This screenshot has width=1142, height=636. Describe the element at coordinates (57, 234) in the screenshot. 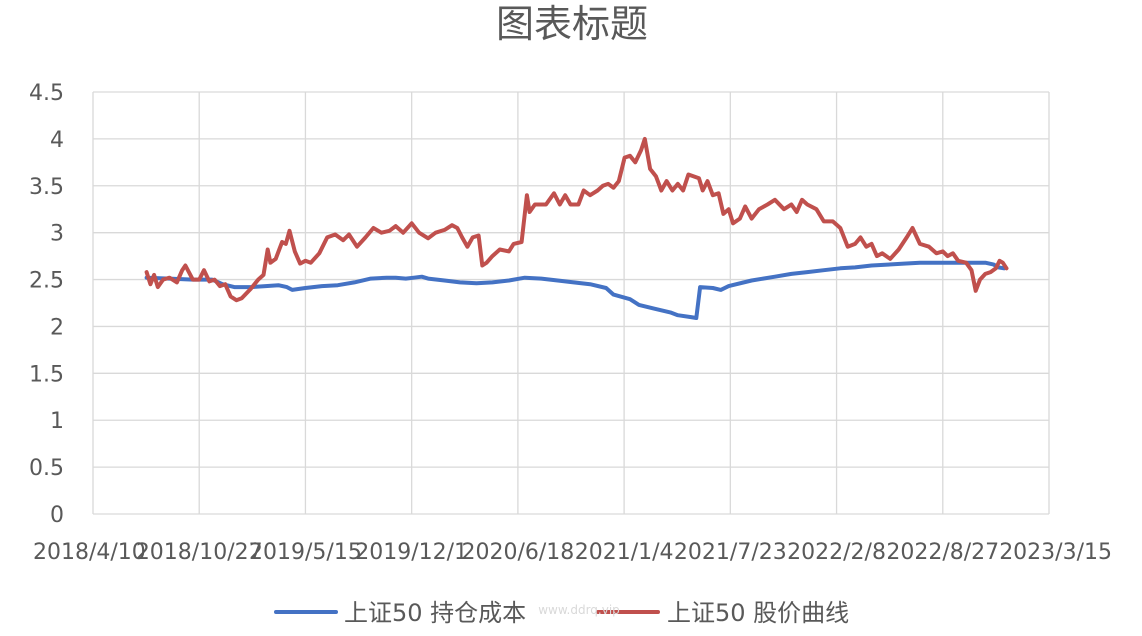

I see `y-tick-label: 3` at that location.